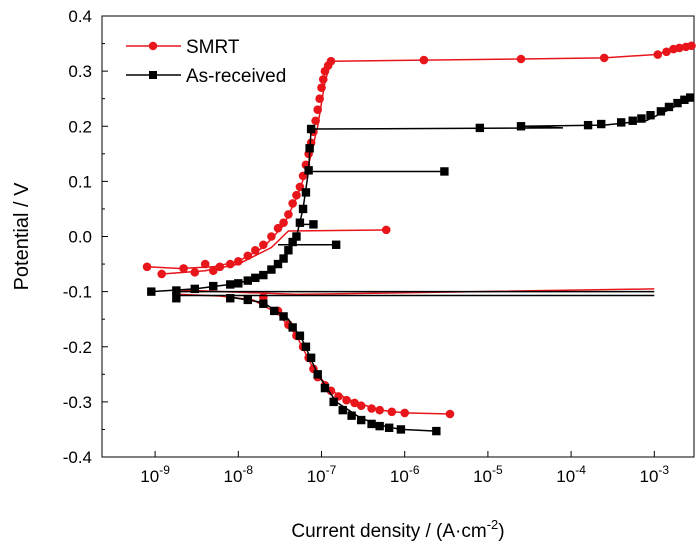 This screenshot has height=551, width=700. I want to click on x-tick-label: 10⁻⁹, so click(155, 474).